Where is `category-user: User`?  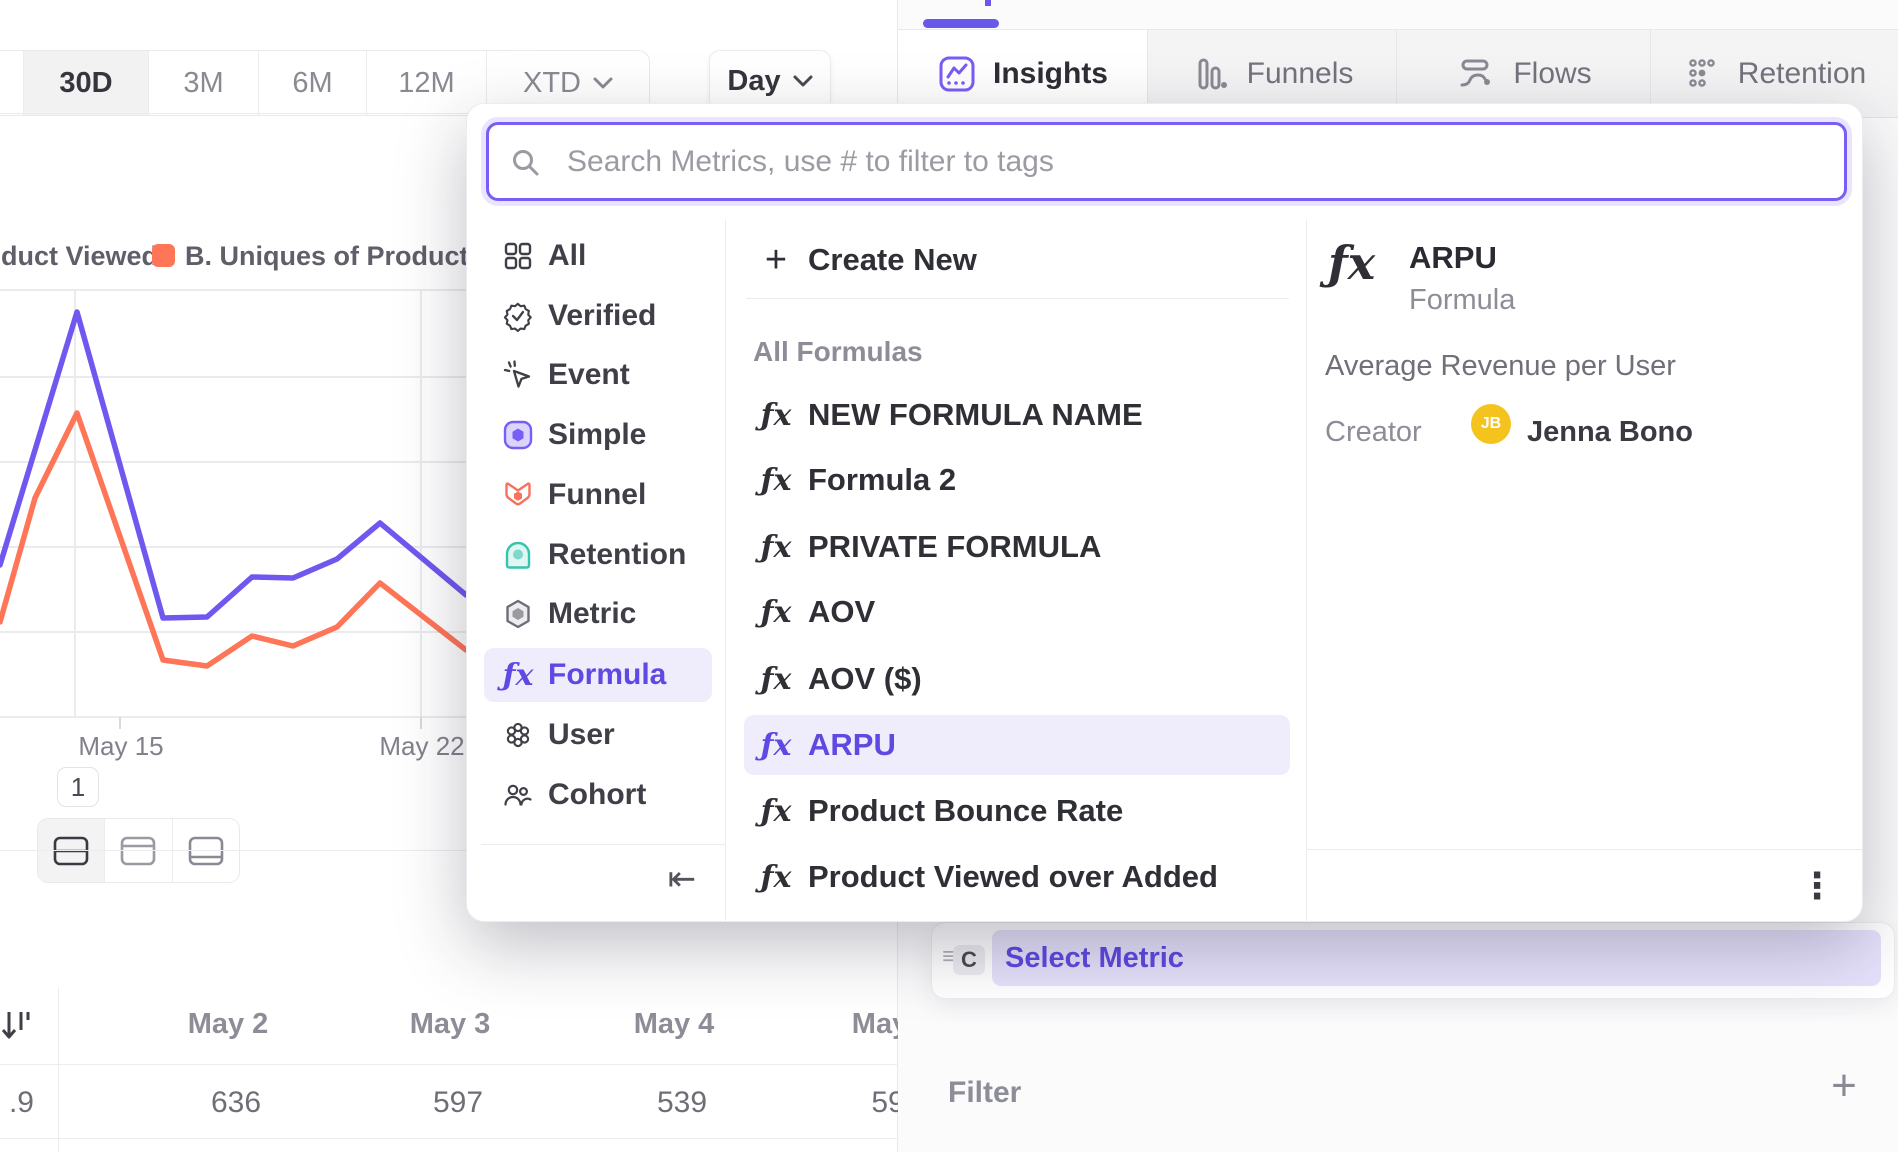 category-user: User is located at coordinates (598, 735).